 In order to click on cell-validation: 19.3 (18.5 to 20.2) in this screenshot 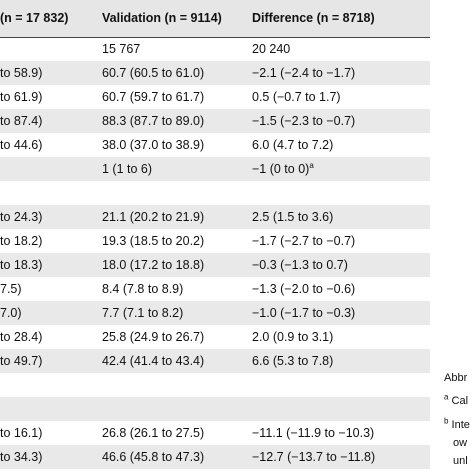, I will do `click(153, 241)`.